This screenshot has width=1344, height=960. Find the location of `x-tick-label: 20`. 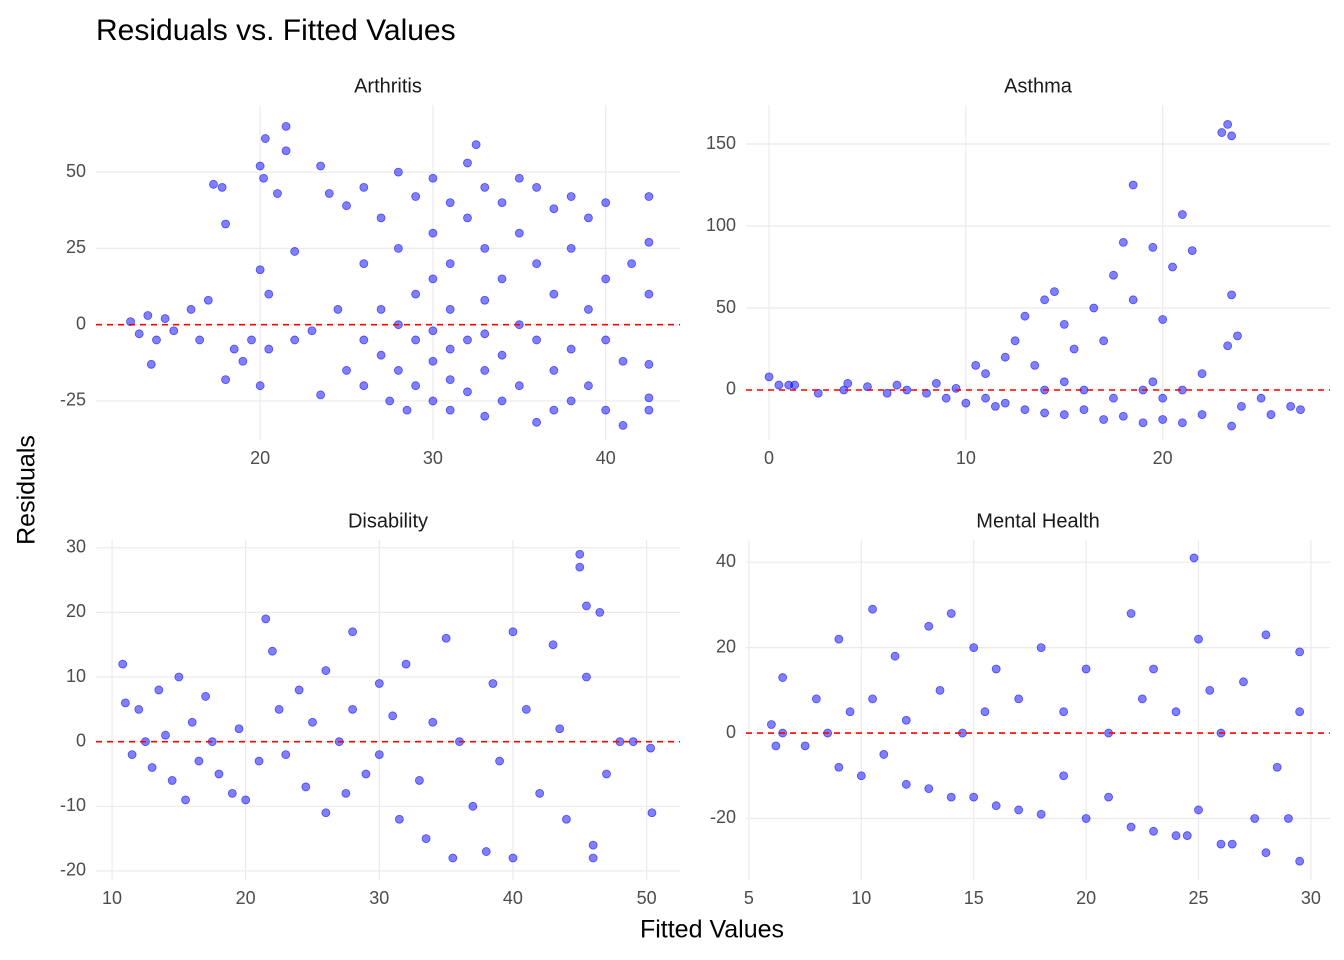

x-tick-label: 20 is located at coordinates (246, 898).